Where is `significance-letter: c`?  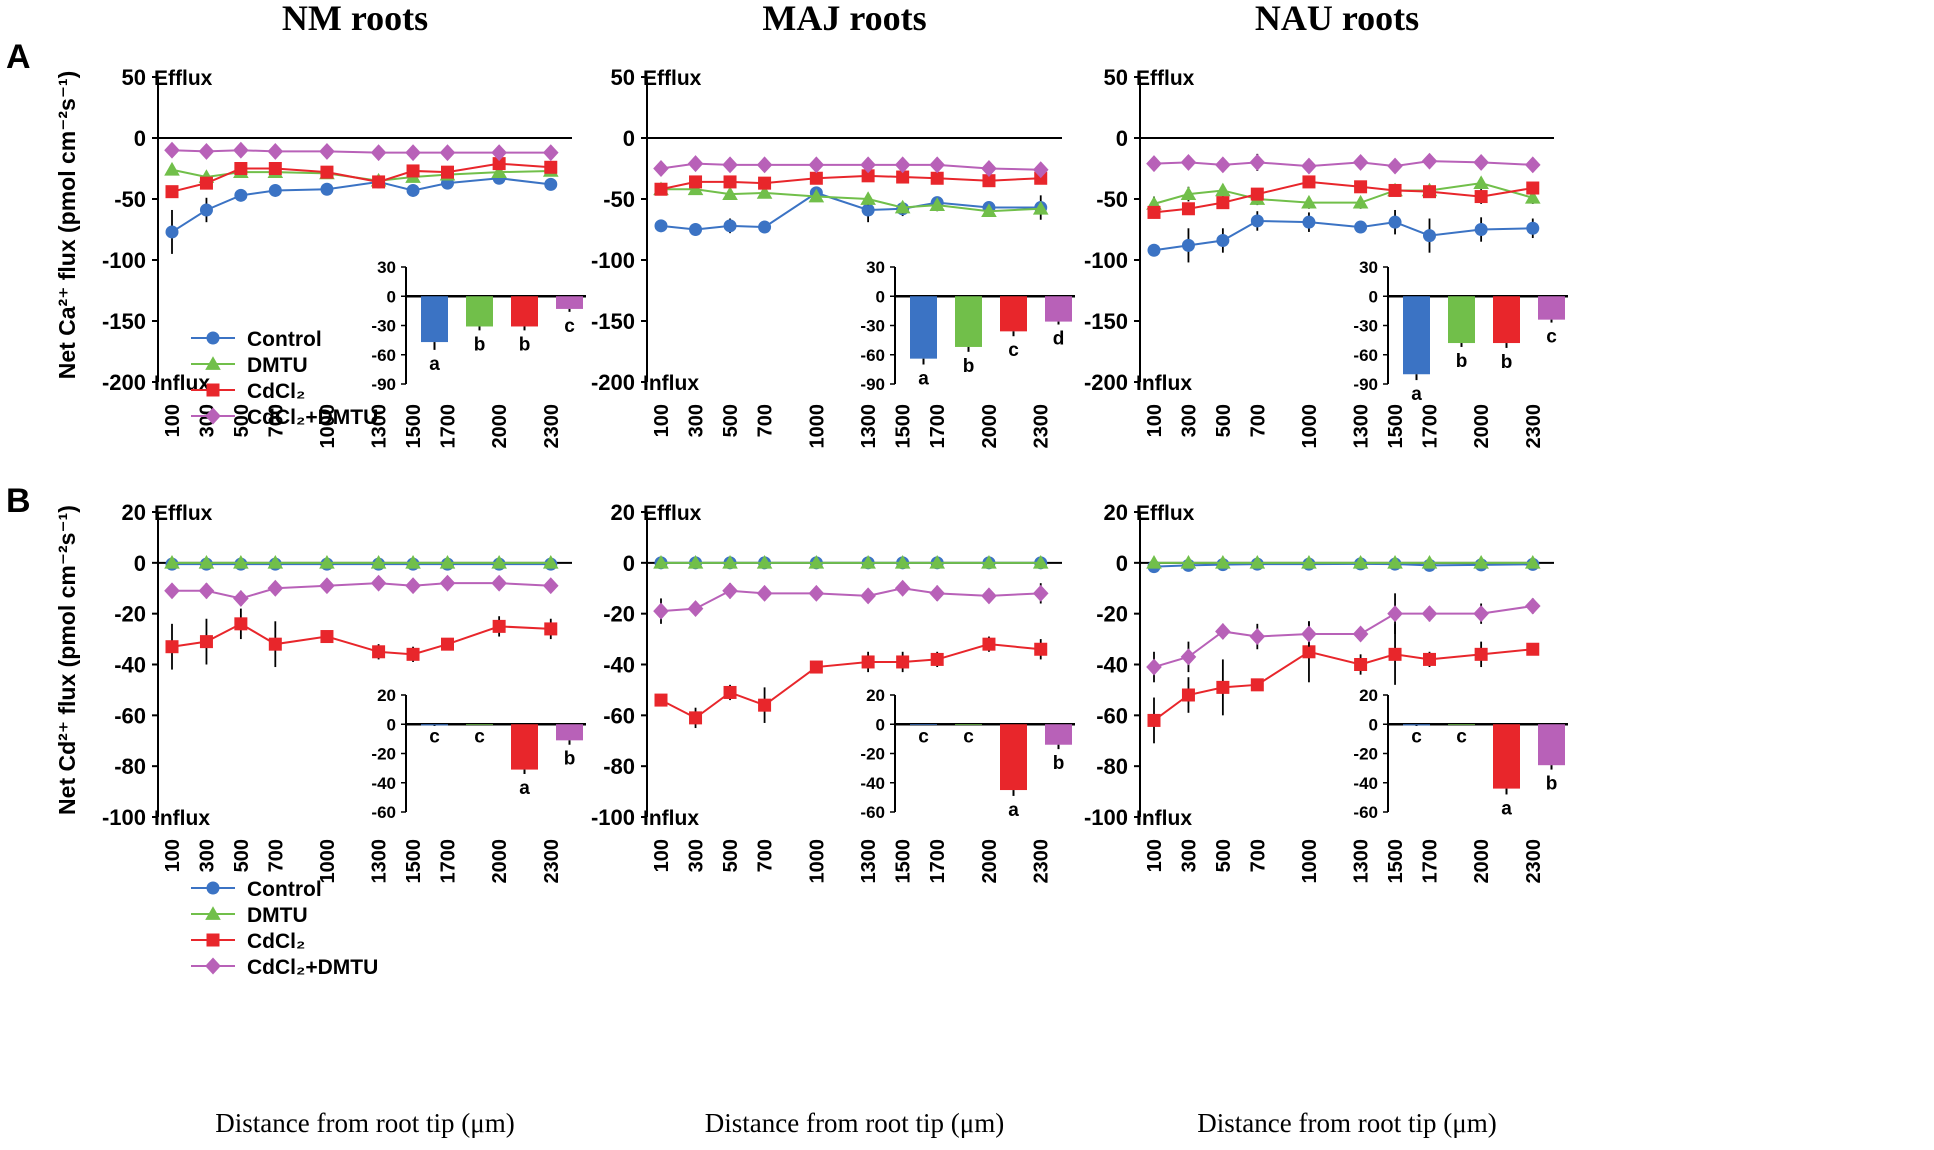 significance-letter: c is located at coordinates (1416, 736).